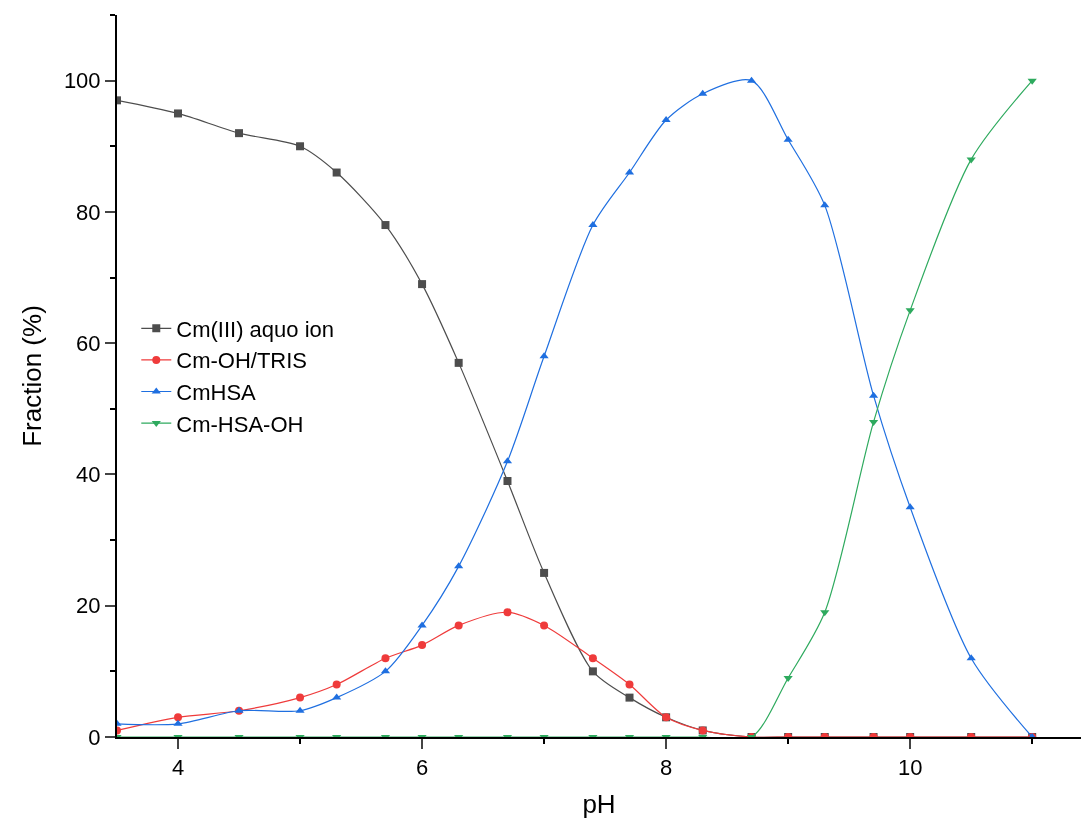 The height and width of the screenshot is (834, 1081). What do you see at coordinates (599, 803) in the screenshot?
I see `x-axis-title: pH` at bounding box center [599, 803].